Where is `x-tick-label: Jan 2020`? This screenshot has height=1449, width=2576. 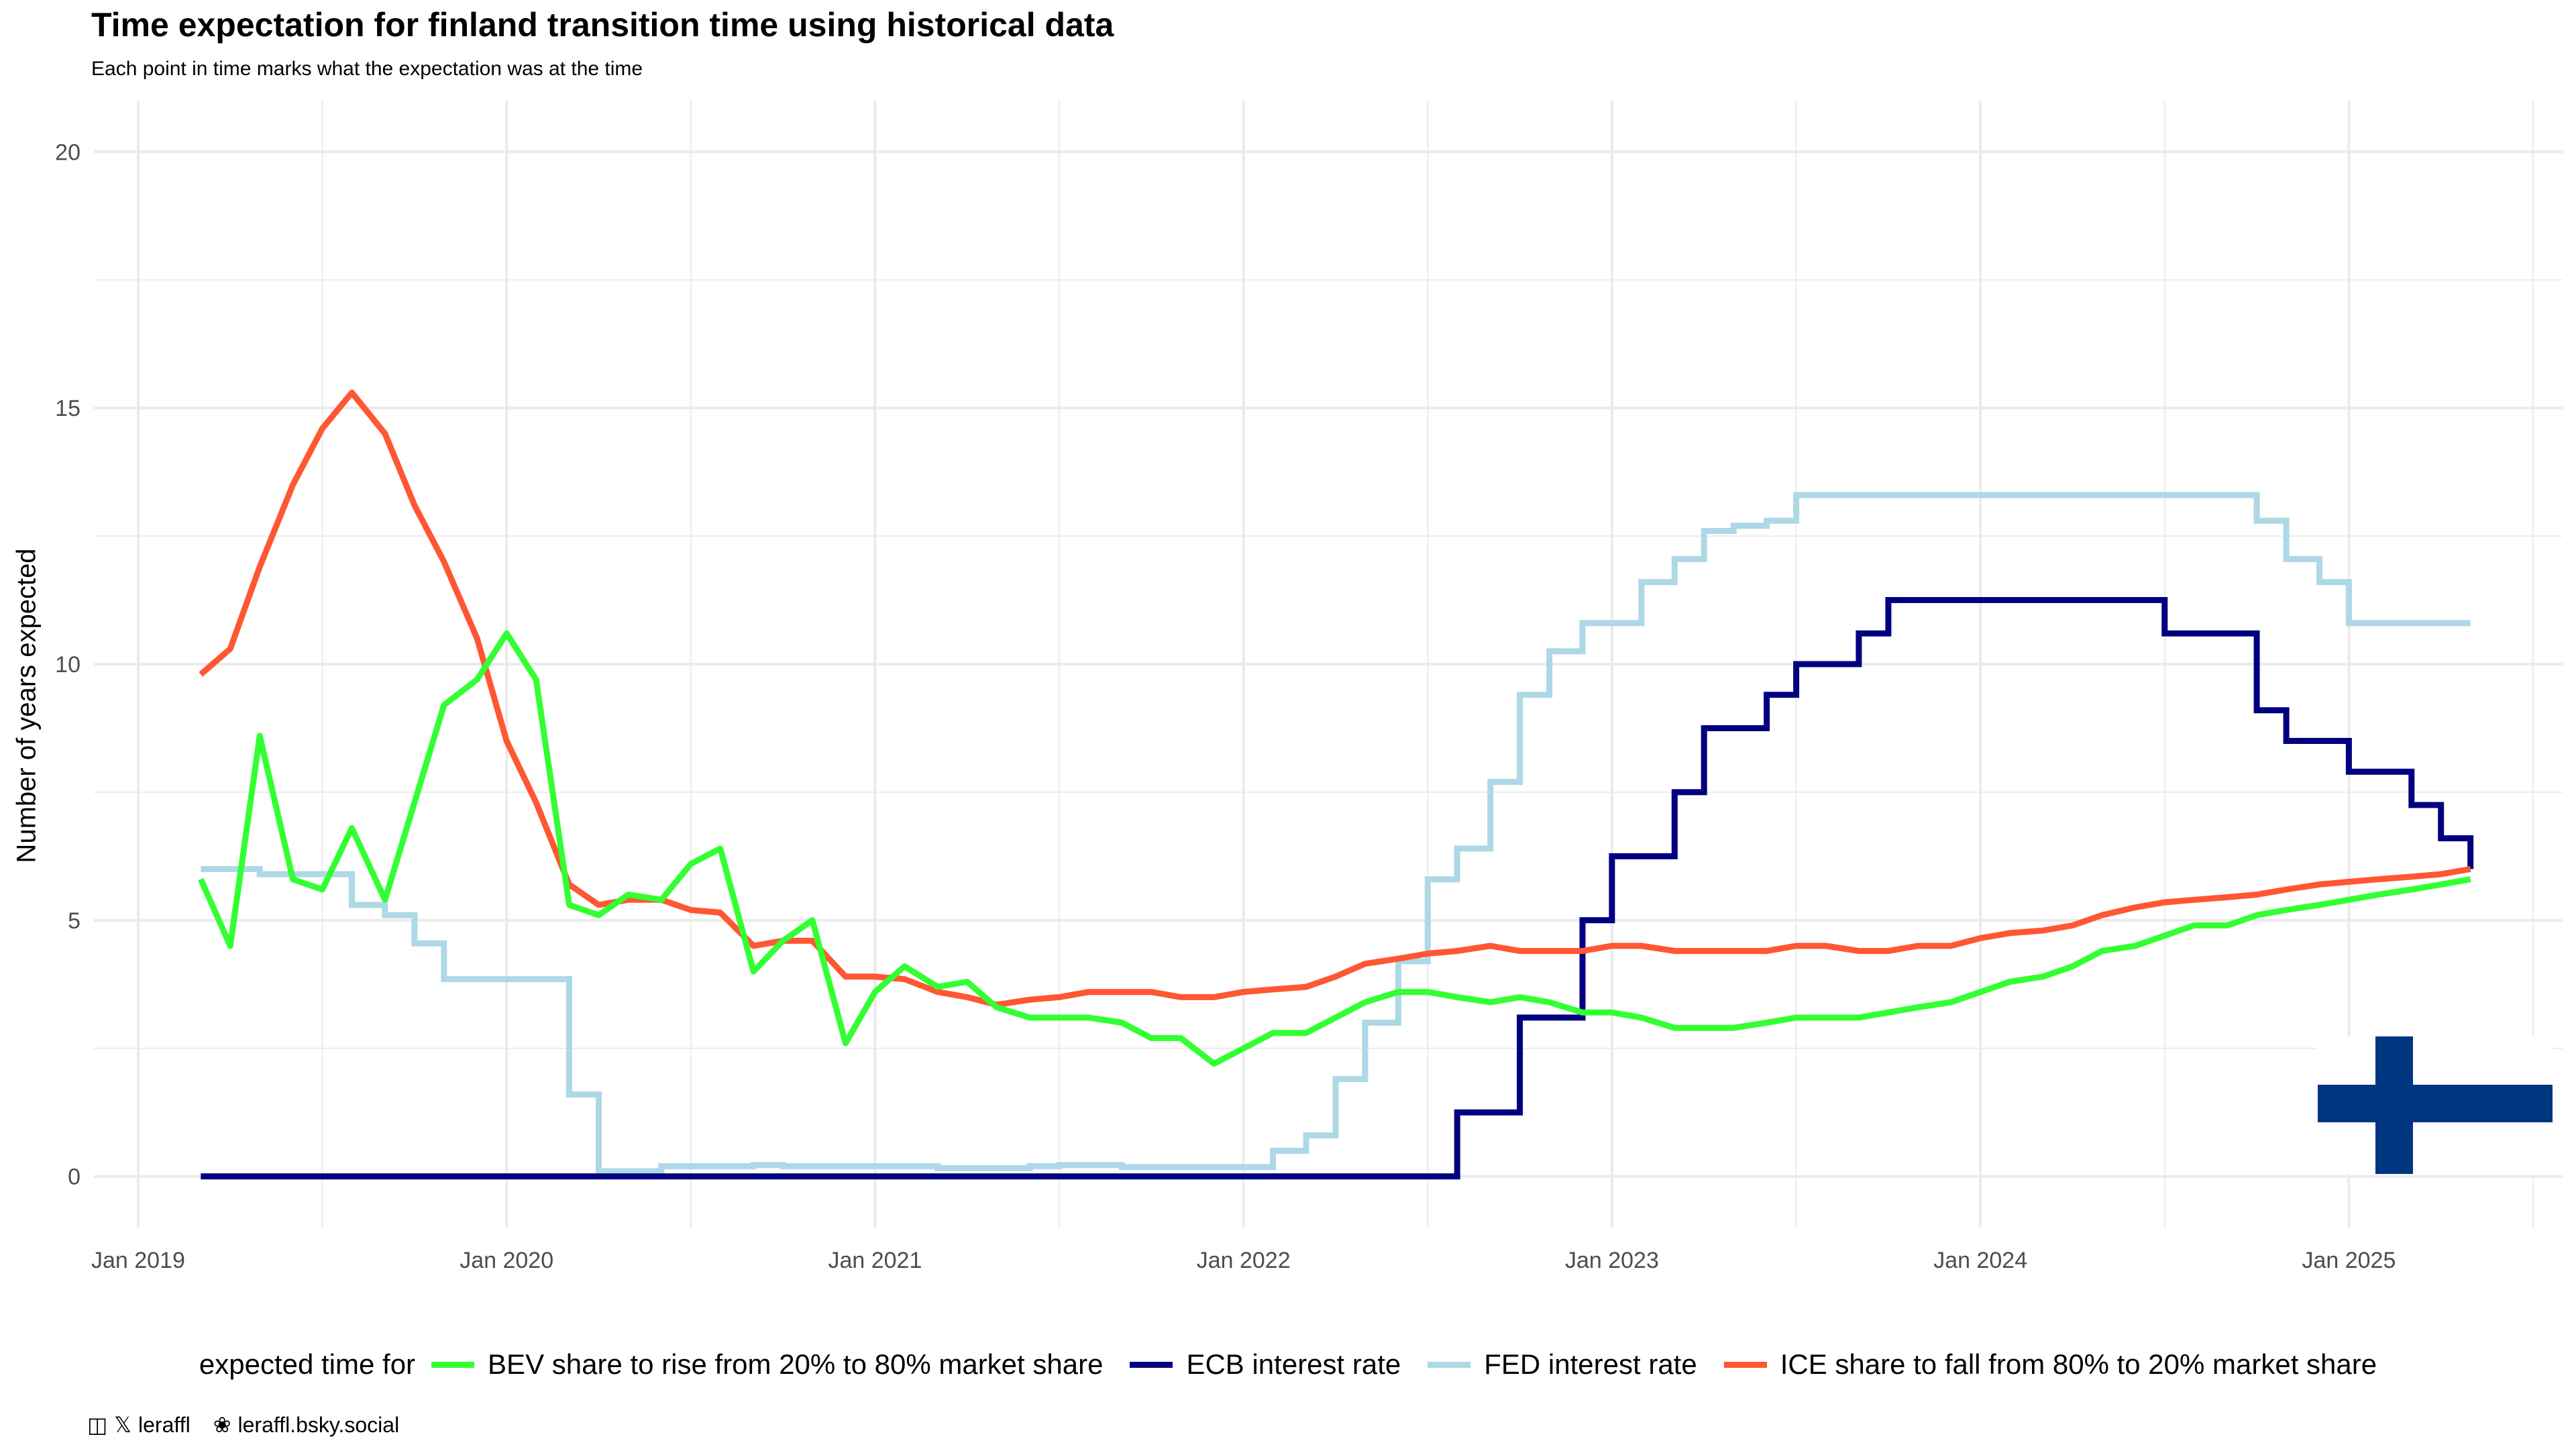 x-tick-label: Jan 2020 is located at coordinates (506, 1260).